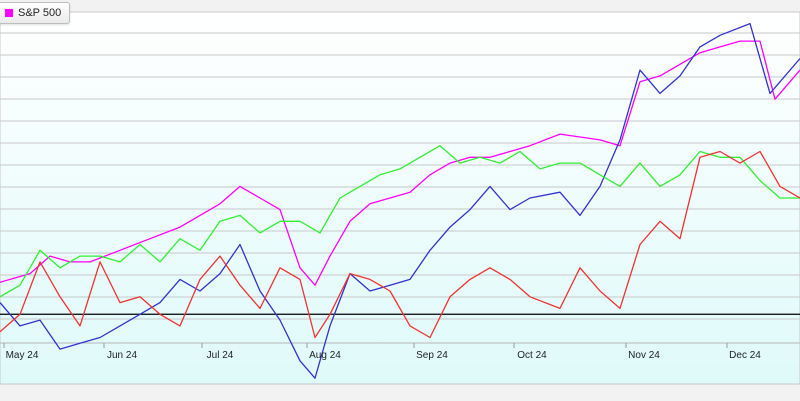  I want to click on legend-swatch, so click(9, 13).